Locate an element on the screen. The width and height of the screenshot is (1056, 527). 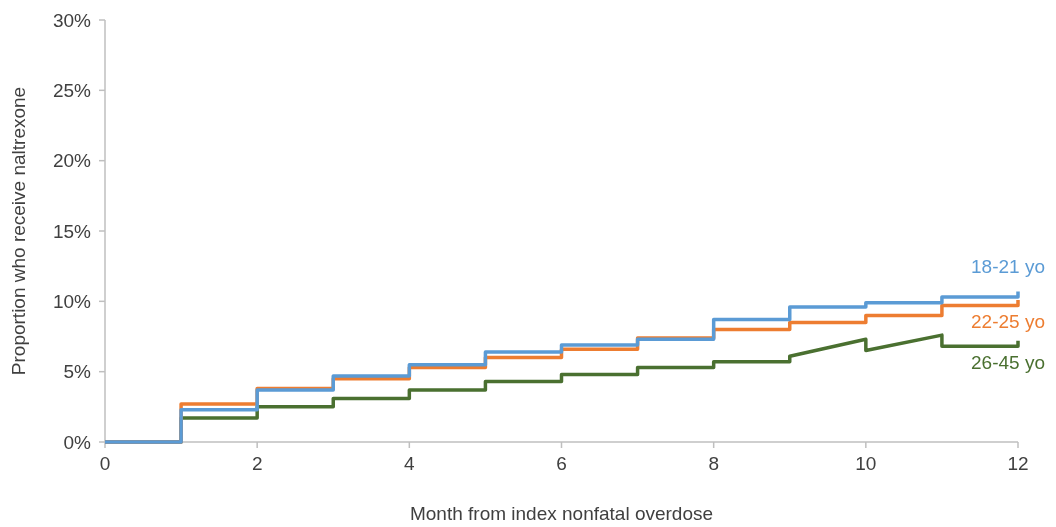
series-label: 22-25 yo is located at coordinates (1008, 321).